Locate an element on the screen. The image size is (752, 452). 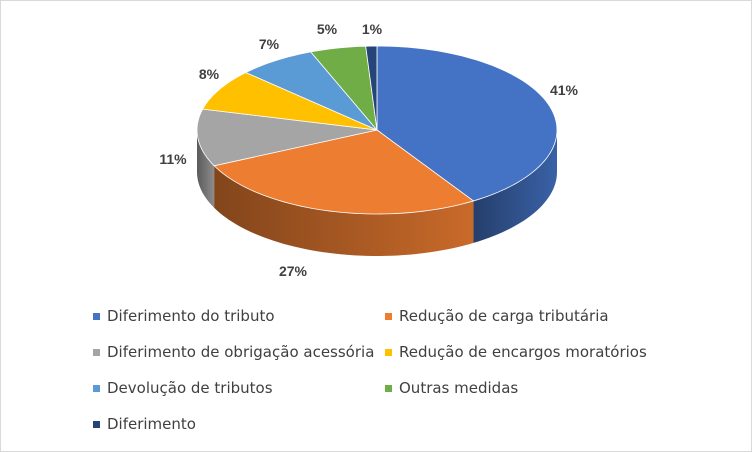
legend-item-diferimento: Diferimento is located at coordinates (144, 424).